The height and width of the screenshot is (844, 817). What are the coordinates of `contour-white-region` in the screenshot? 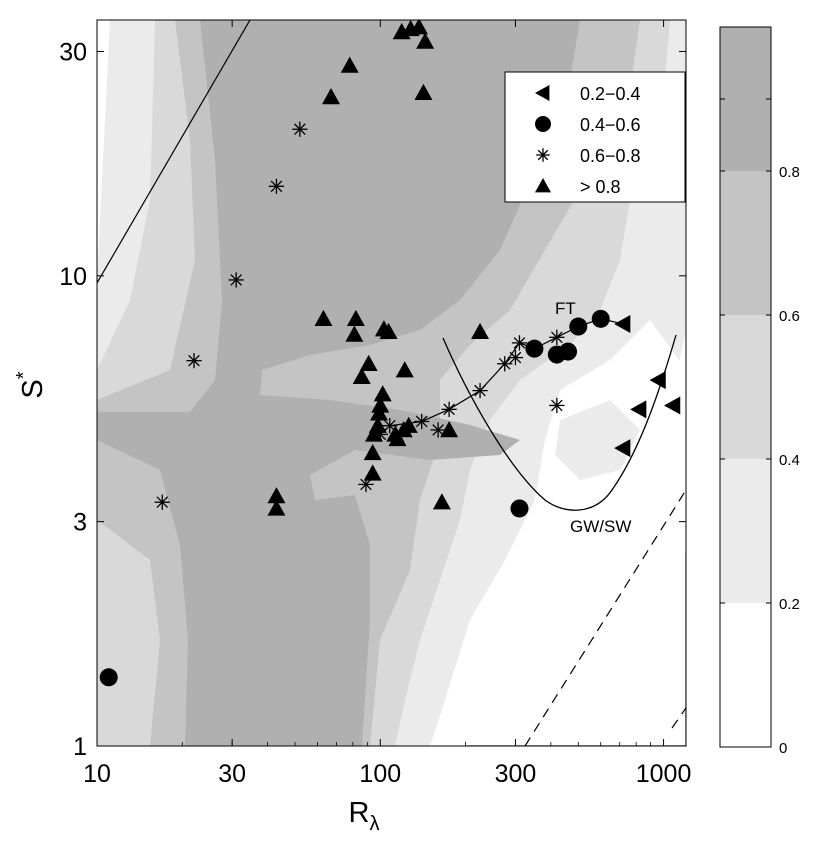 It's located at (577, 538).